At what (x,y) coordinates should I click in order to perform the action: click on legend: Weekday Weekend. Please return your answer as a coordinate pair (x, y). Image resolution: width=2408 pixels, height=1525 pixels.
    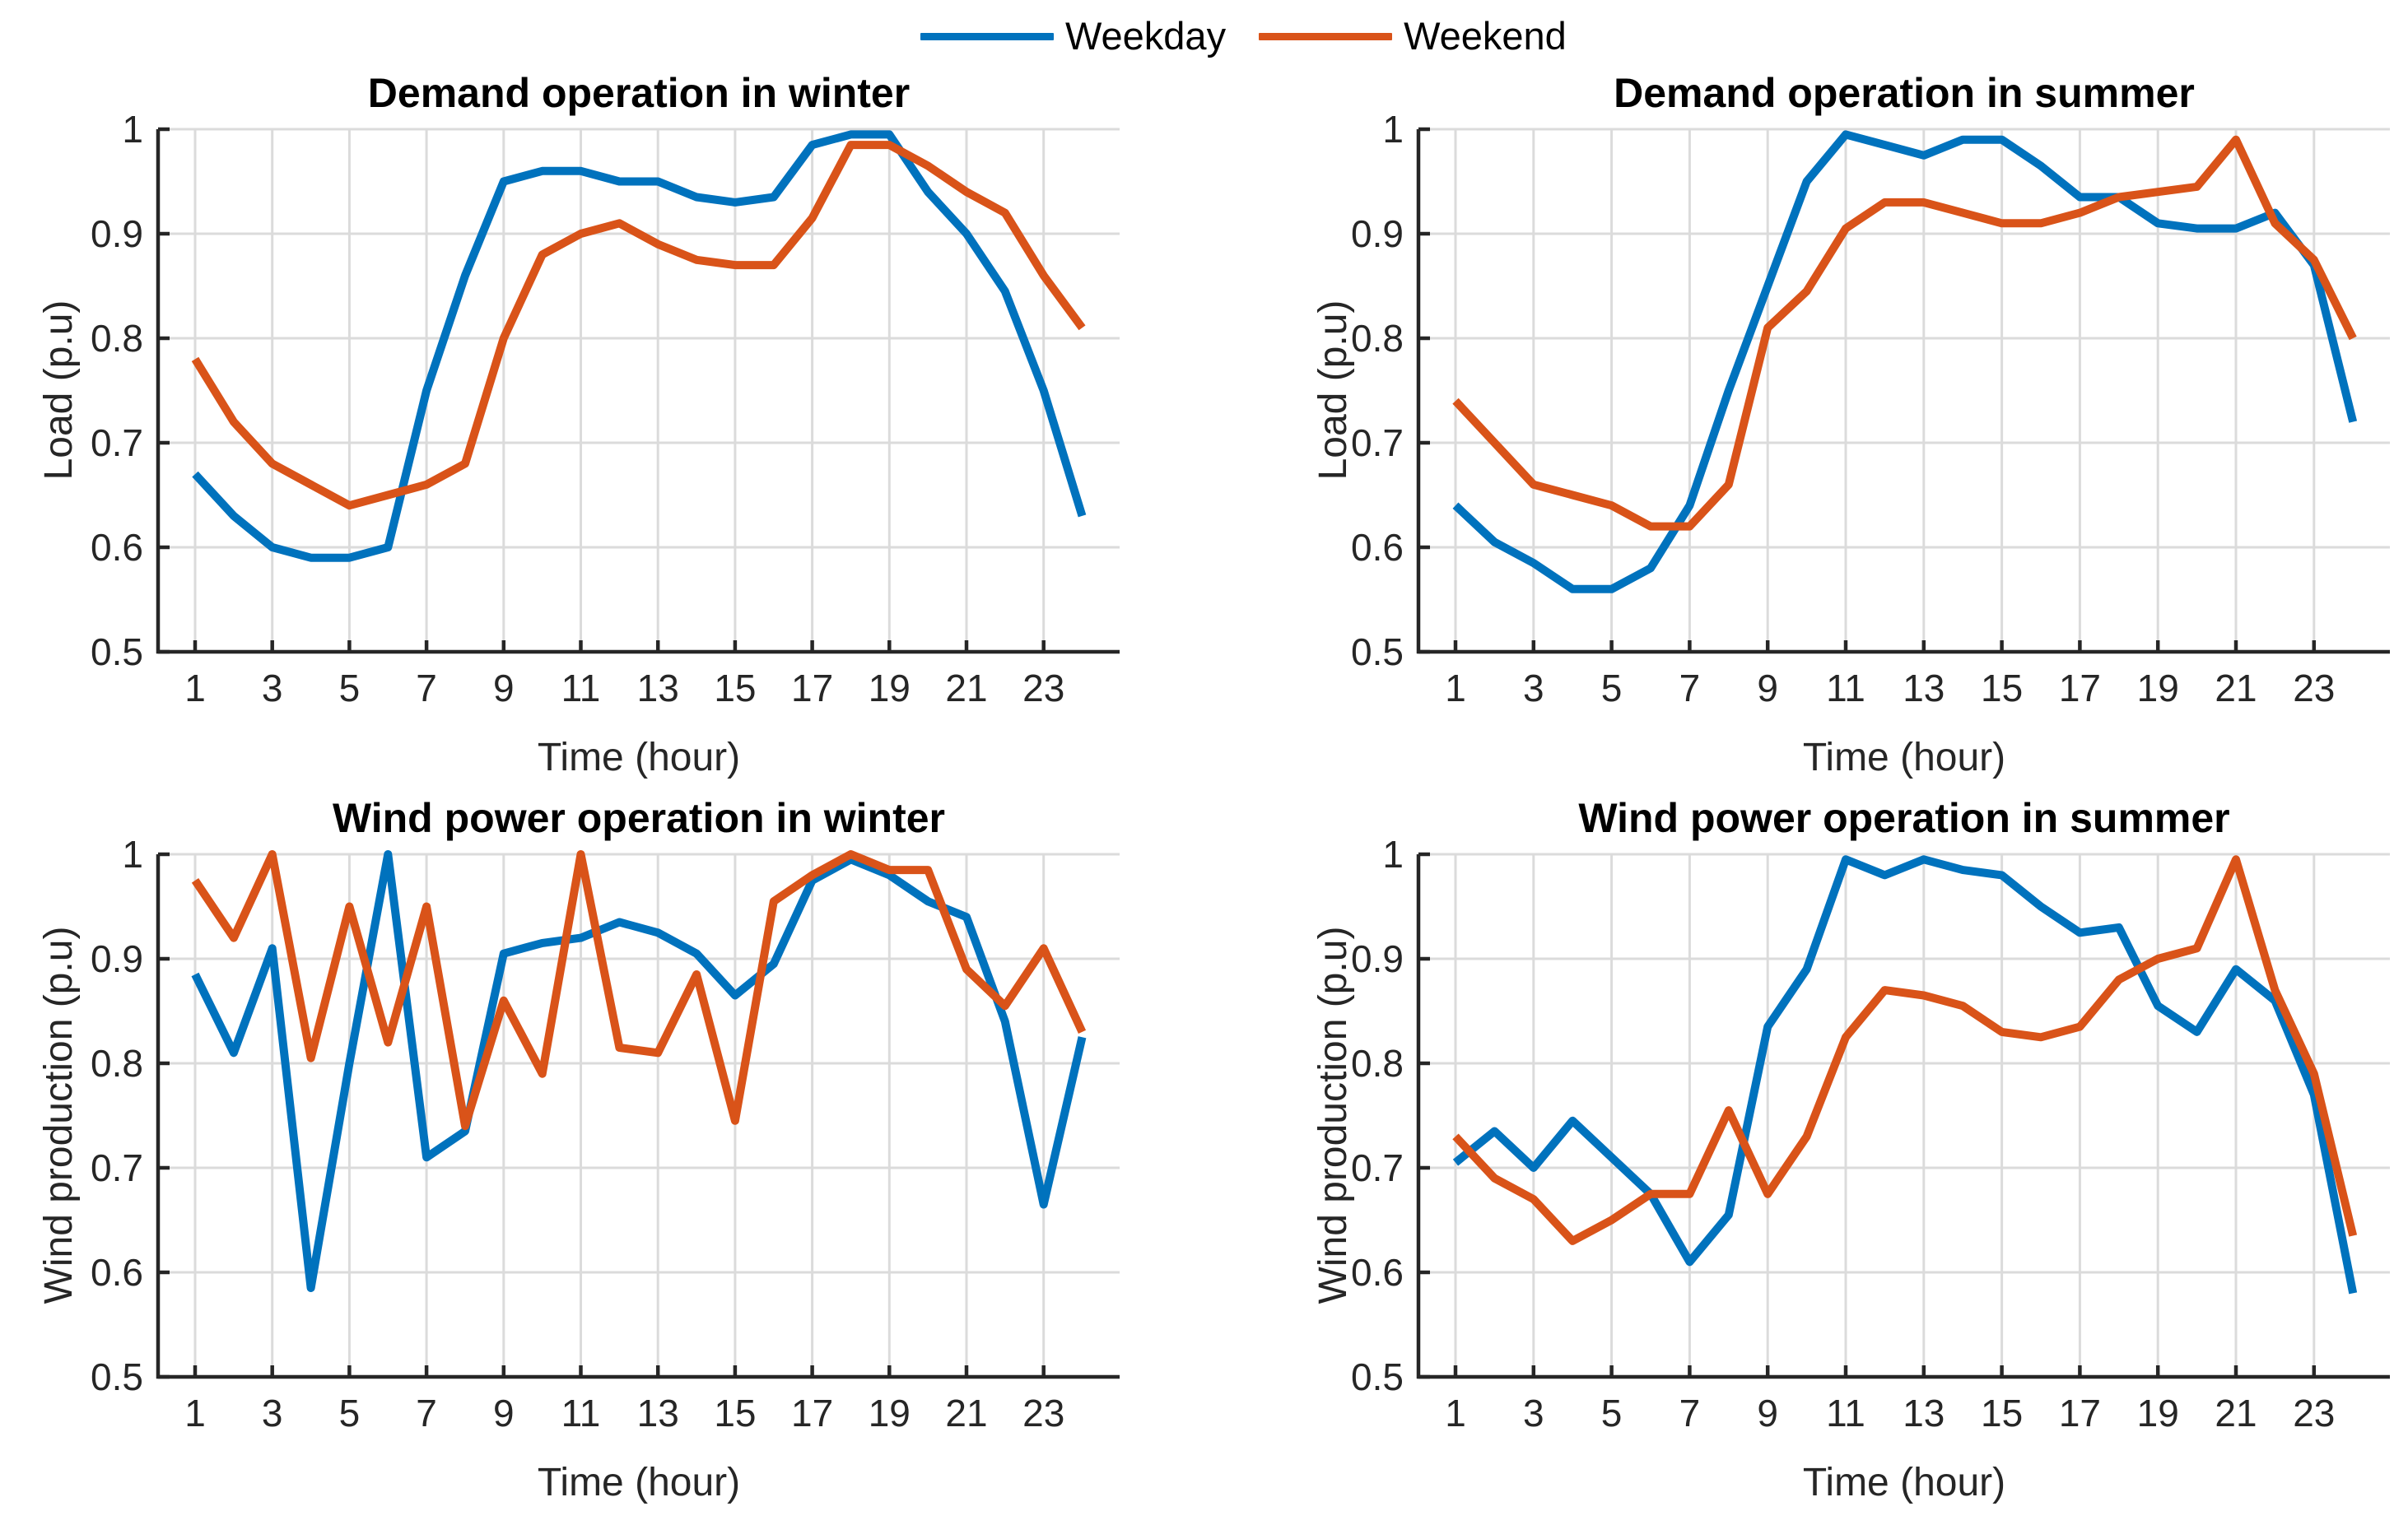
    Looking at the image, I should click on (1254, 36).